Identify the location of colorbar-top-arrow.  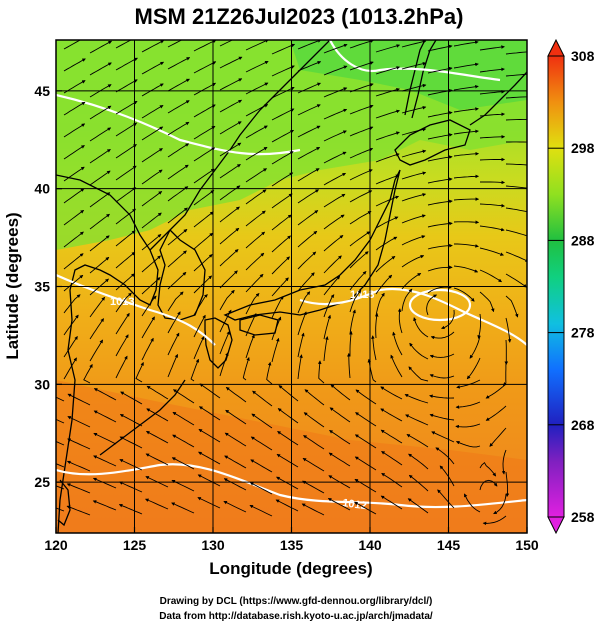
(556, 47).